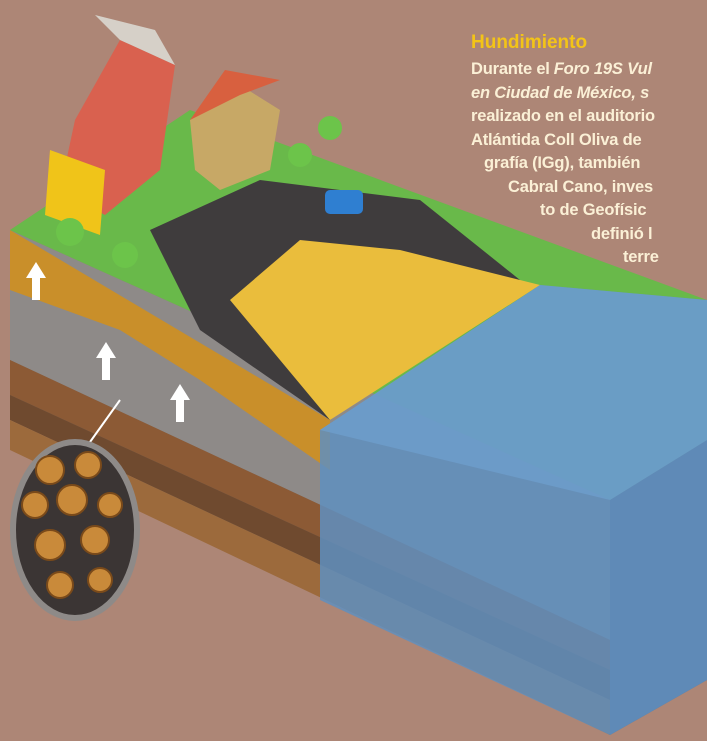 The image size is (707, 741). I want to click on text-line: Atlántida Coll Oliva de, so click(556, 140).